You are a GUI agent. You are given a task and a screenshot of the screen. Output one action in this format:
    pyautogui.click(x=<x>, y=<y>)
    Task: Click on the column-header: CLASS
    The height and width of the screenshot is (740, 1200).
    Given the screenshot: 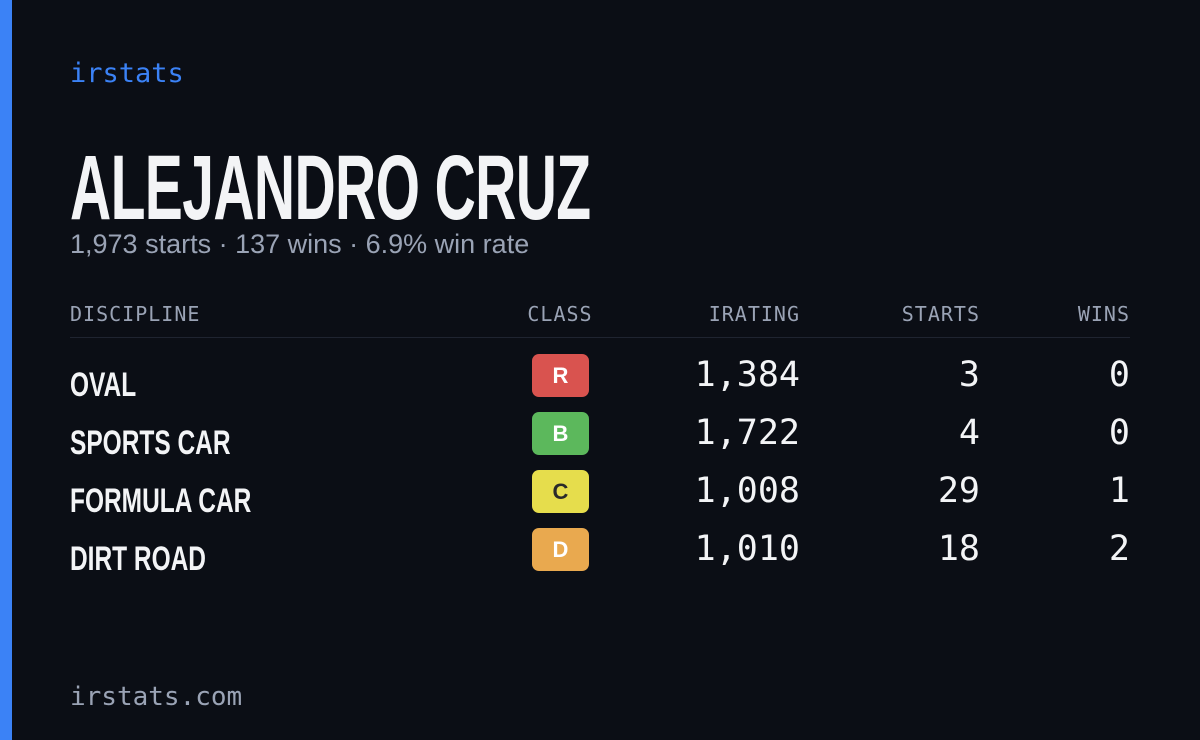 What is the action you would take?
    pyautogui.click(x=560, y=314)
    